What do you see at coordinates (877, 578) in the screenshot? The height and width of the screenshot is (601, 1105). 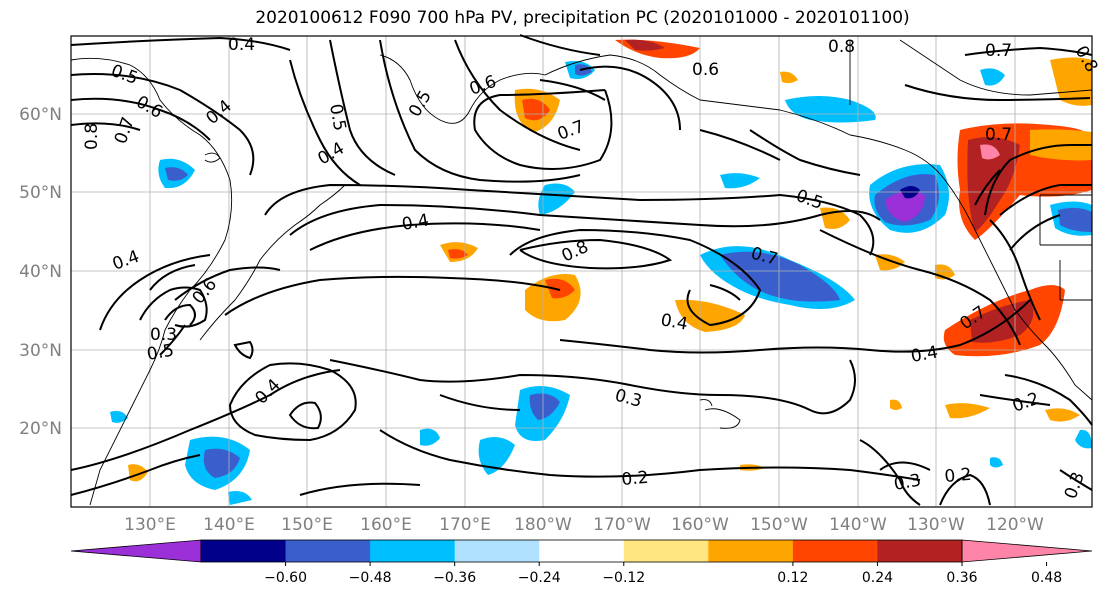 I see `colorbar-tick-label: 0.24` at bounding box center [877, 578].